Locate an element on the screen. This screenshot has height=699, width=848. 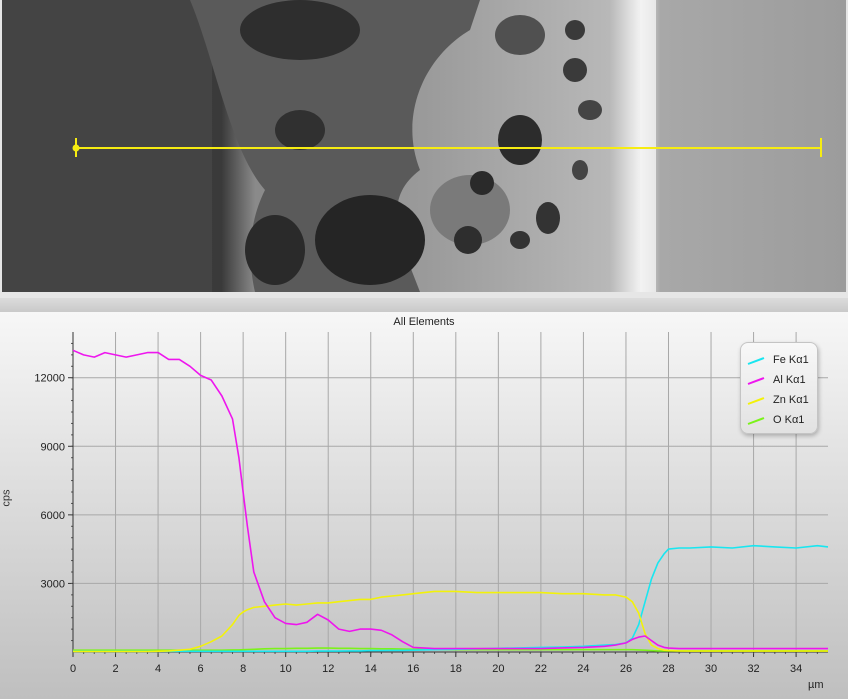
chart-legend: Fe Kα1 Al Kα1 Zn Kα1 O Kα1 is located at coordinates (779, 388).